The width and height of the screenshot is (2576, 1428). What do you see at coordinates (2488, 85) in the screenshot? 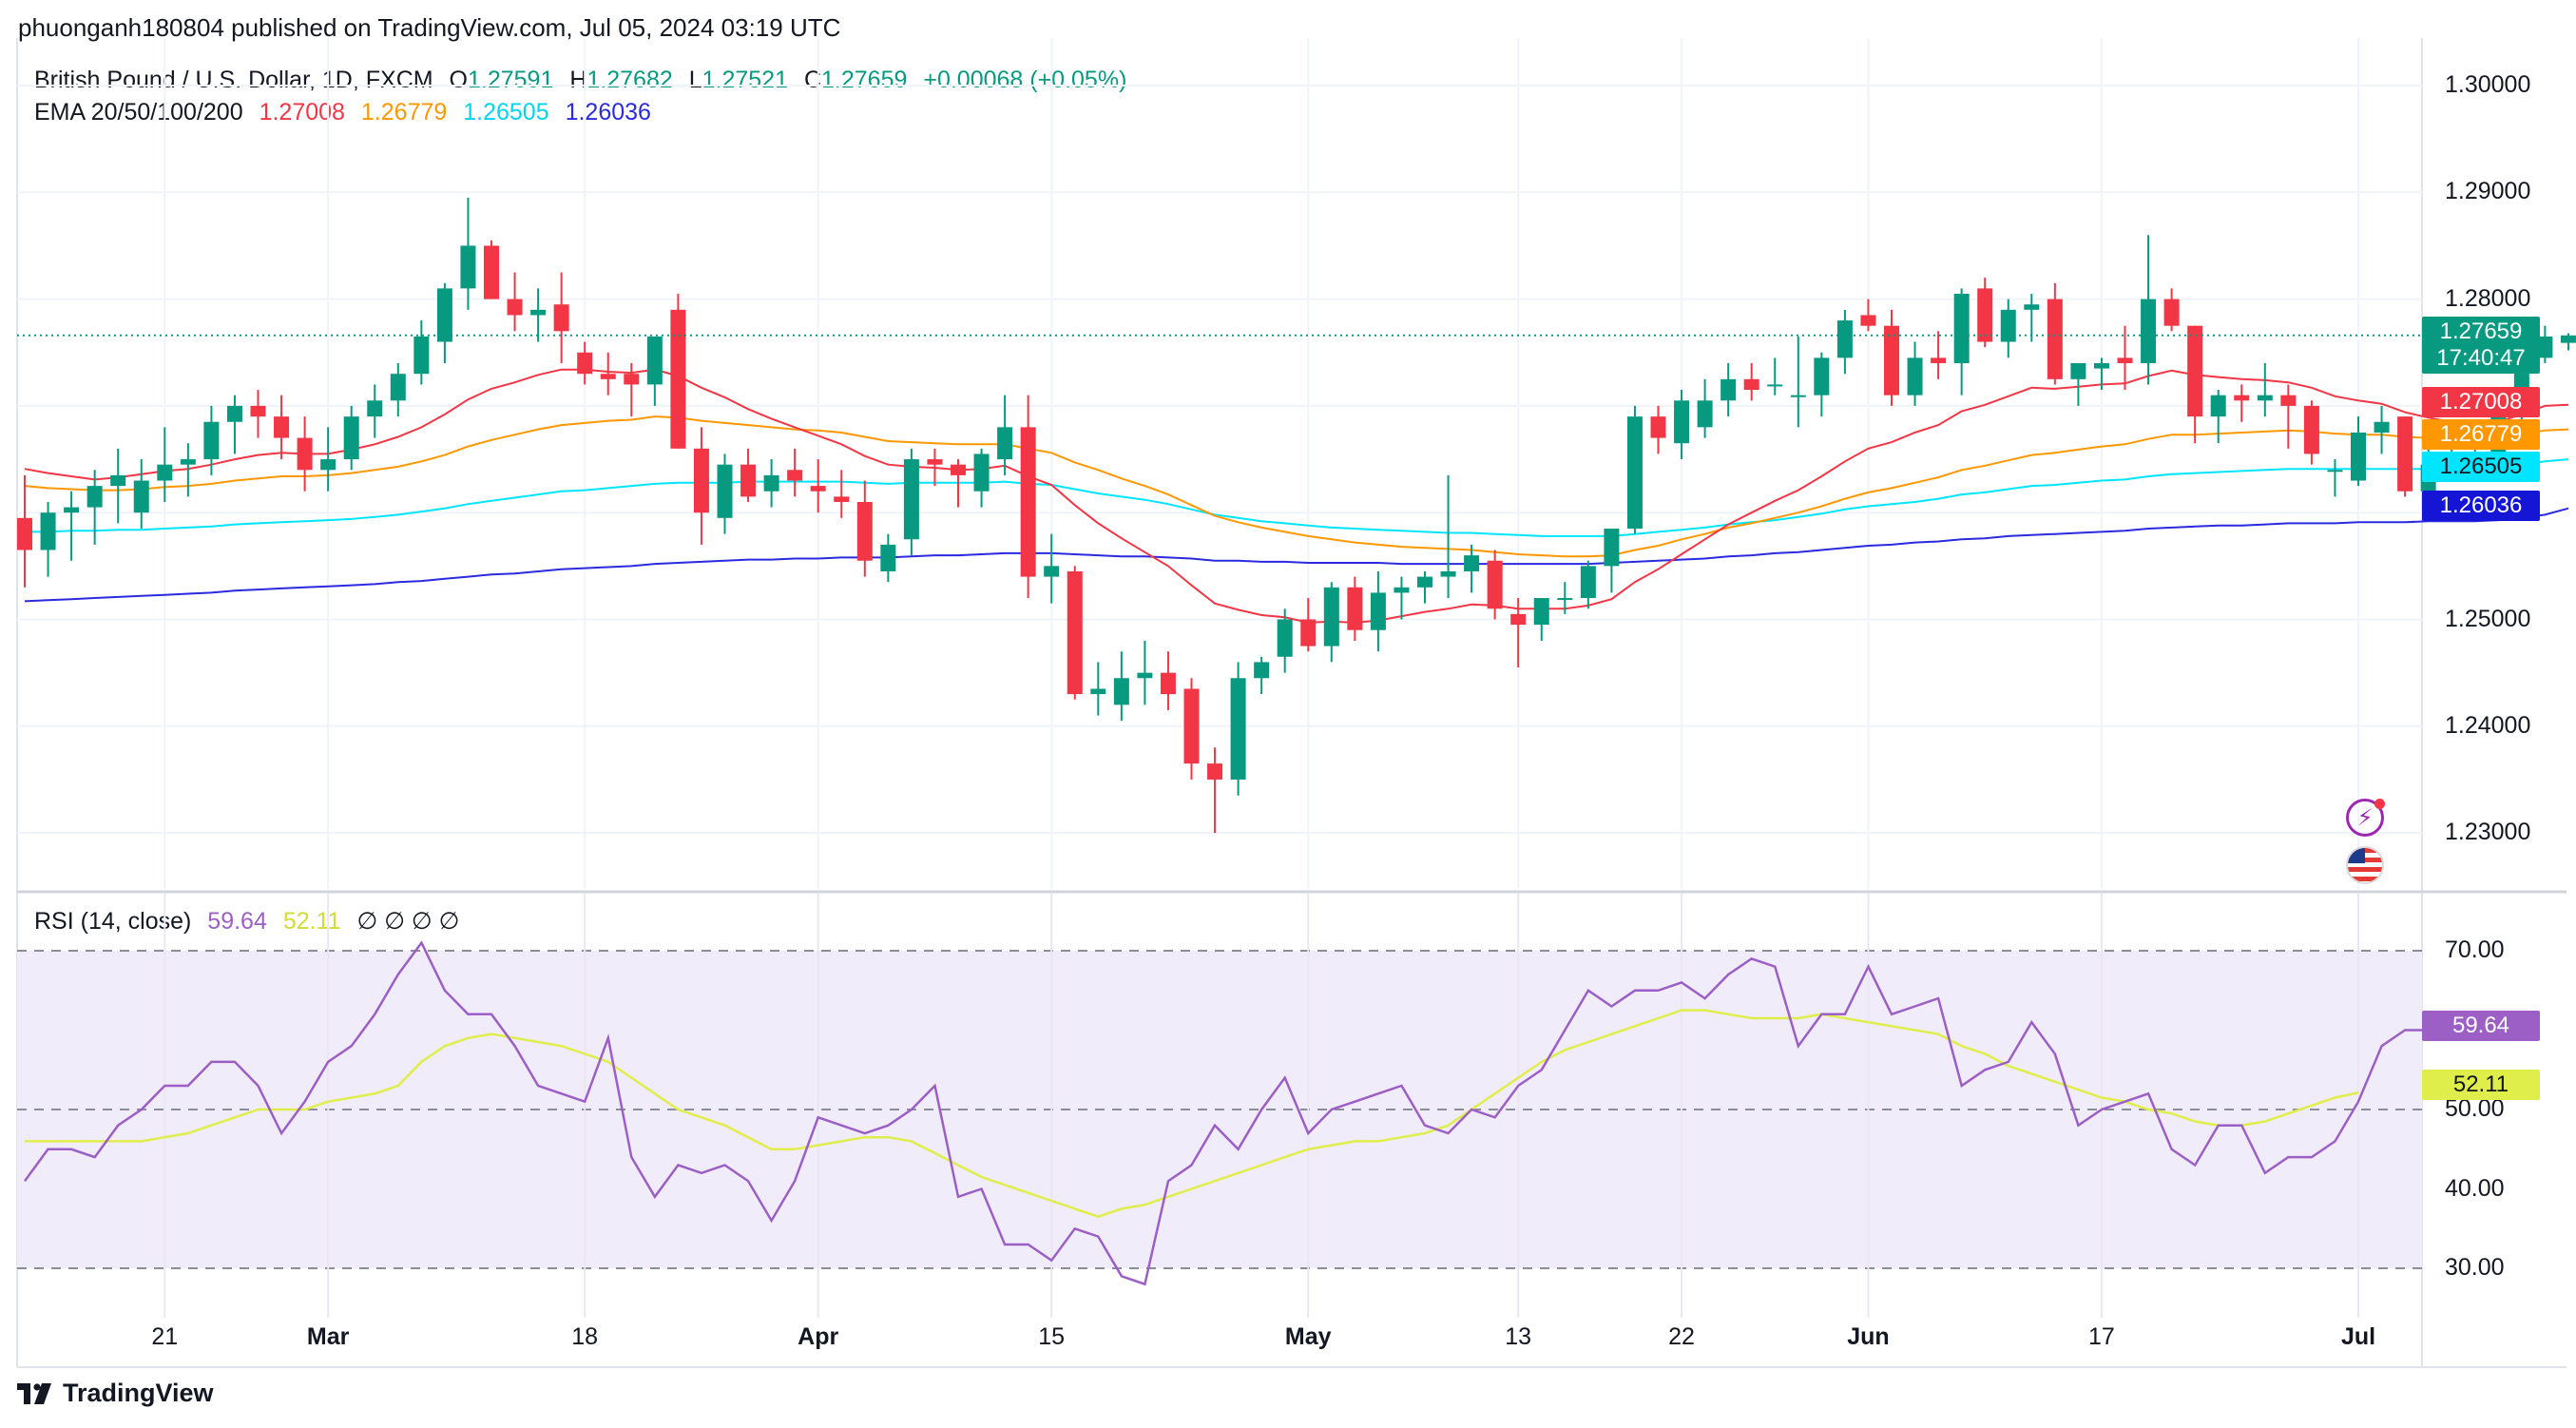
I see `price-tick-label: 1.30000` at bounding box center [2488, 85].